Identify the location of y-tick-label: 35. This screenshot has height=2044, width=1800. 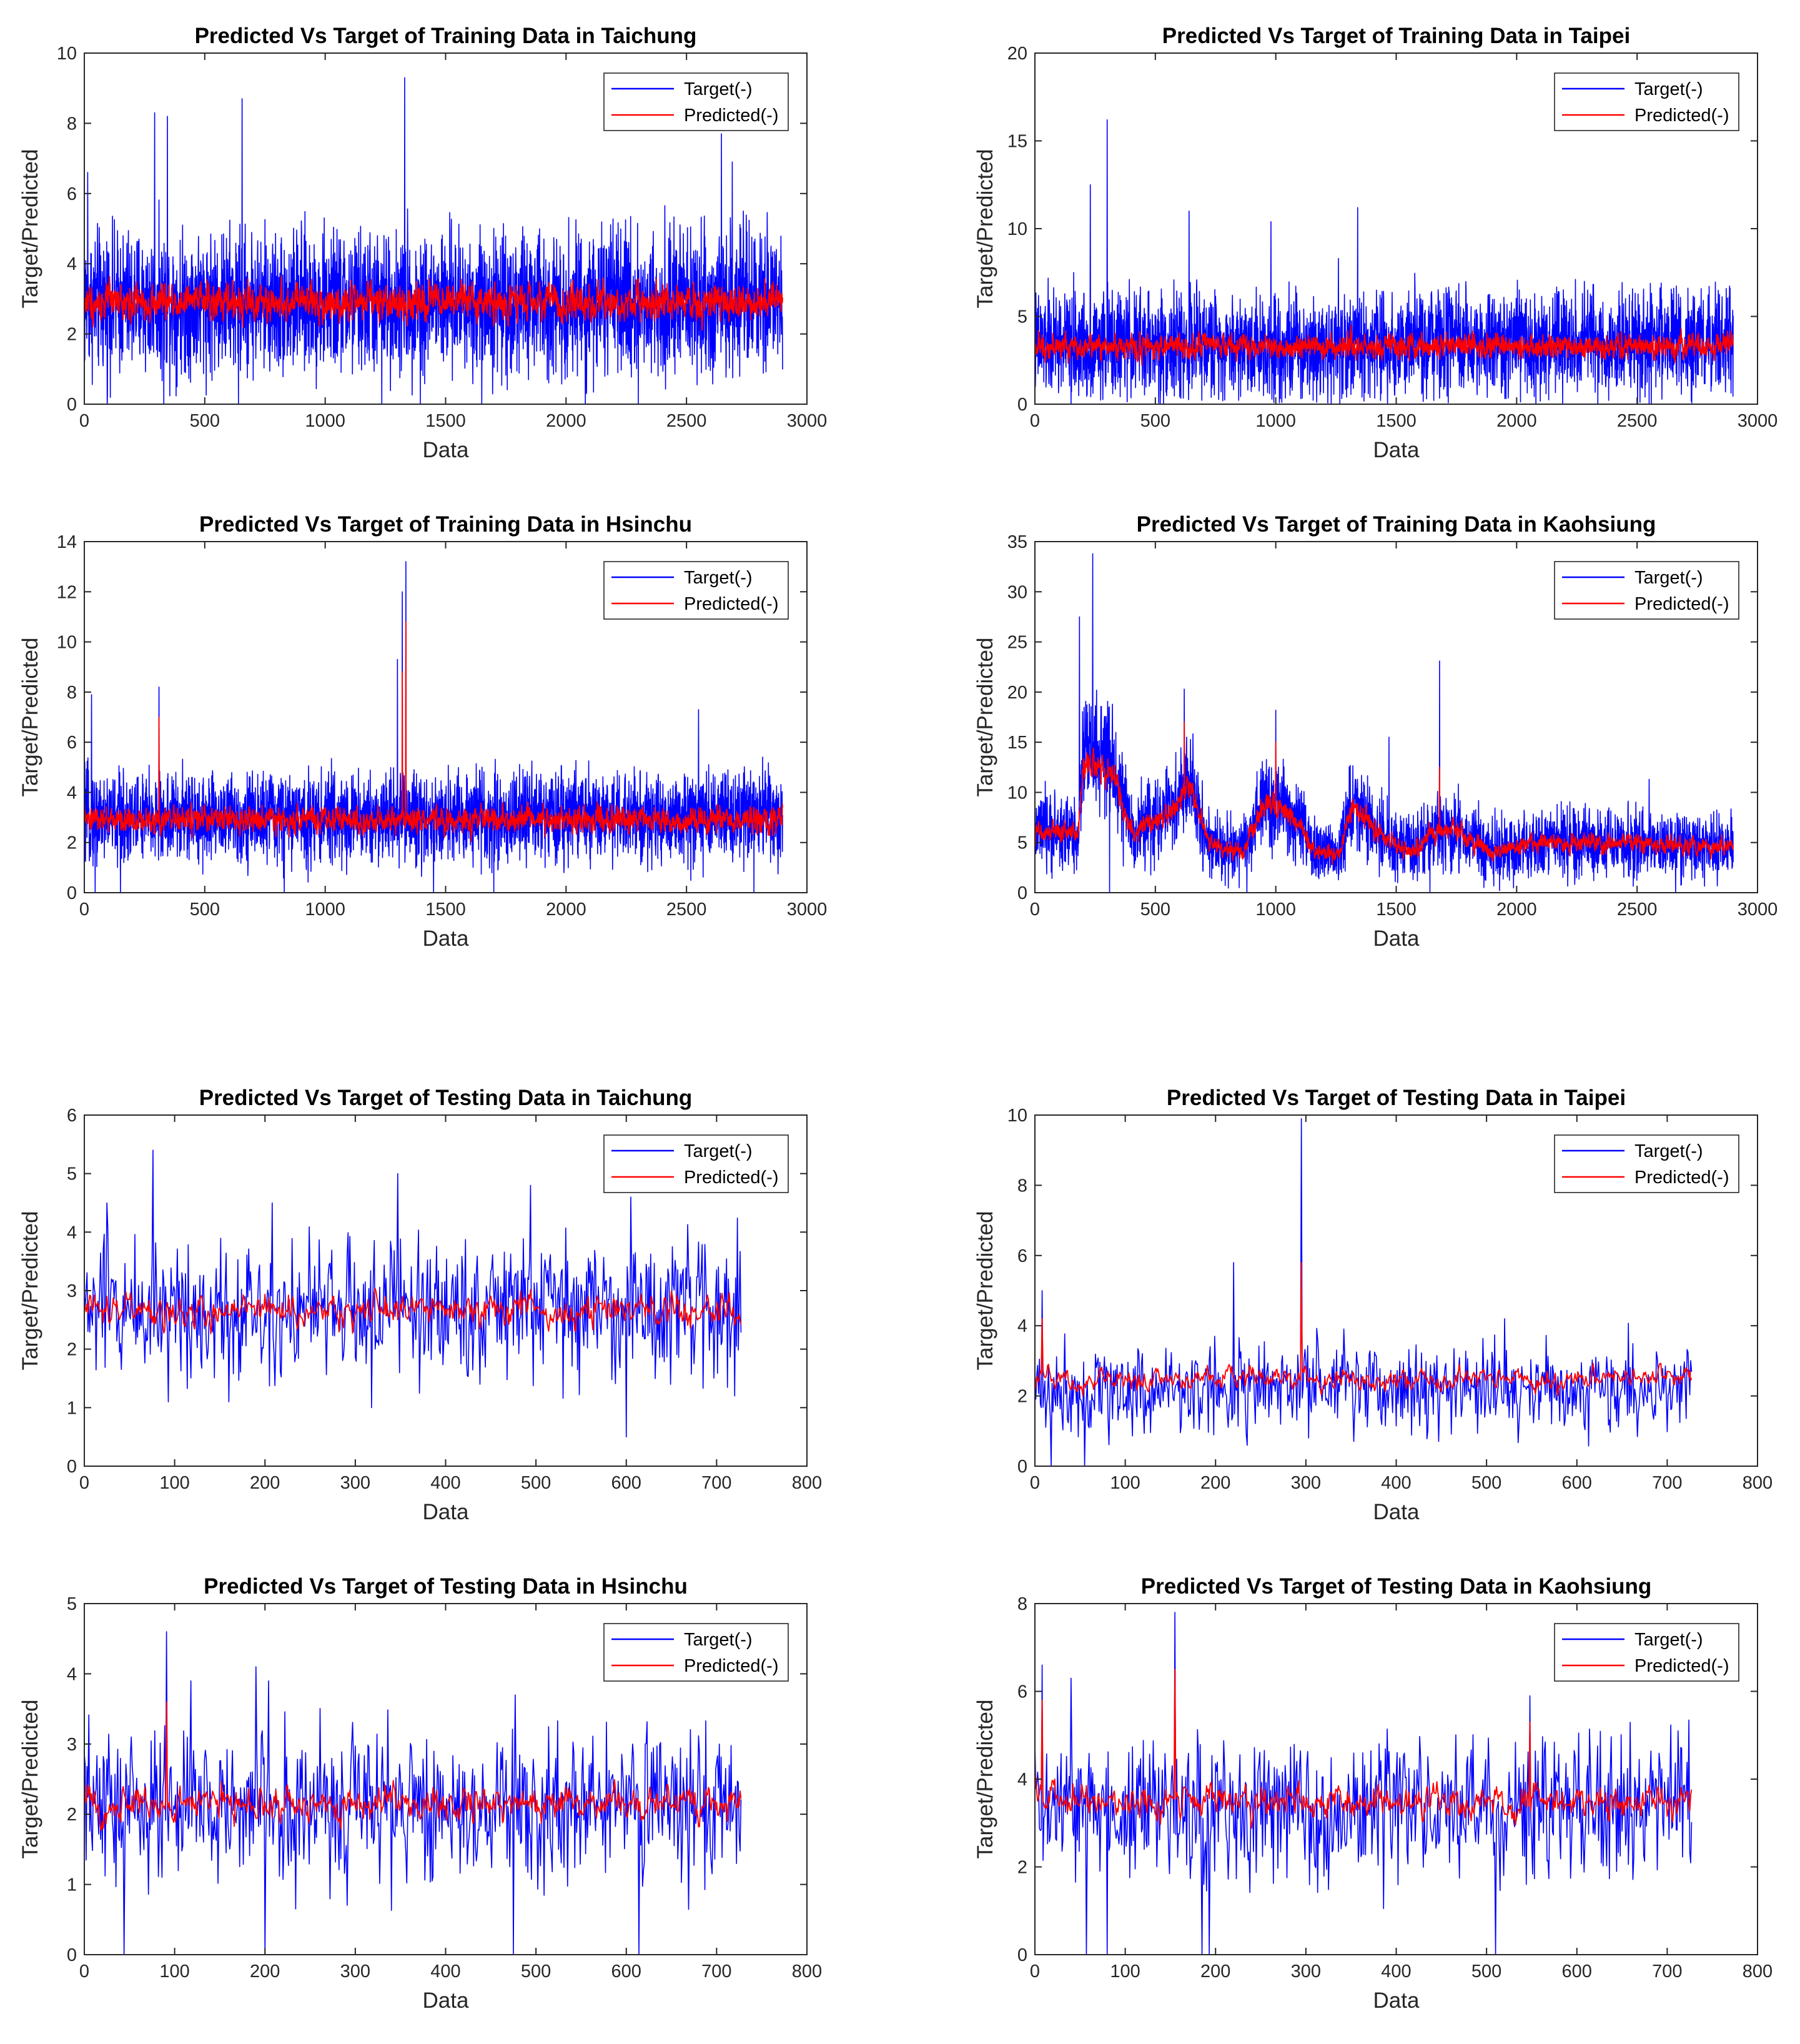
(1017, 542).